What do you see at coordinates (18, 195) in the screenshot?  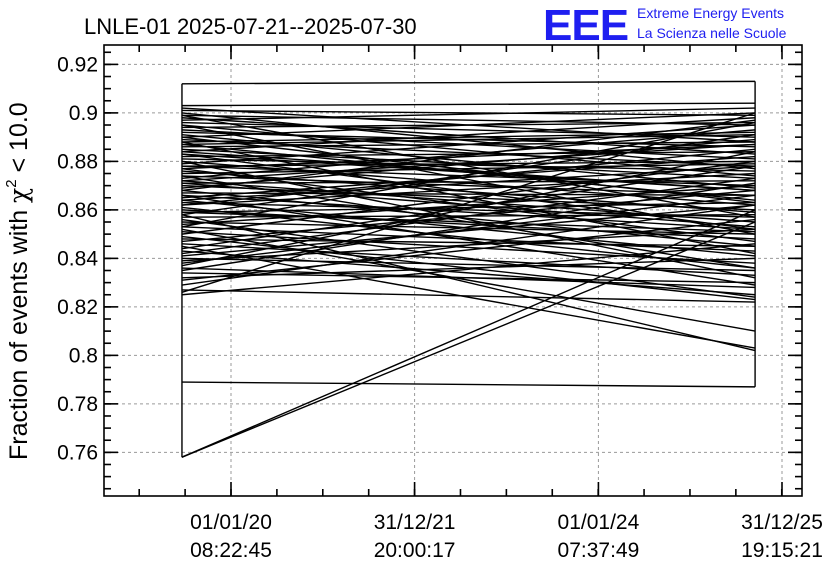 I see `y-axis-label-chi: χ` at bounding box center [18, 195].